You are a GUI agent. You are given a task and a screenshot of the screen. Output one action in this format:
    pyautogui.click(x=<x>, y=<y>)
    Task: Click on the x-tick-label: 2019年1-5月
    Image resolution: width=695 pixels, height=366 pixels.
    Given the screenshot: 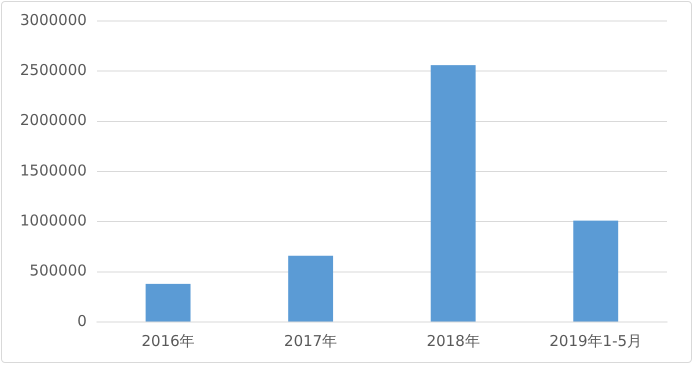 What is the action you would take?
    pyautogui.click(x=595, y=341)
    